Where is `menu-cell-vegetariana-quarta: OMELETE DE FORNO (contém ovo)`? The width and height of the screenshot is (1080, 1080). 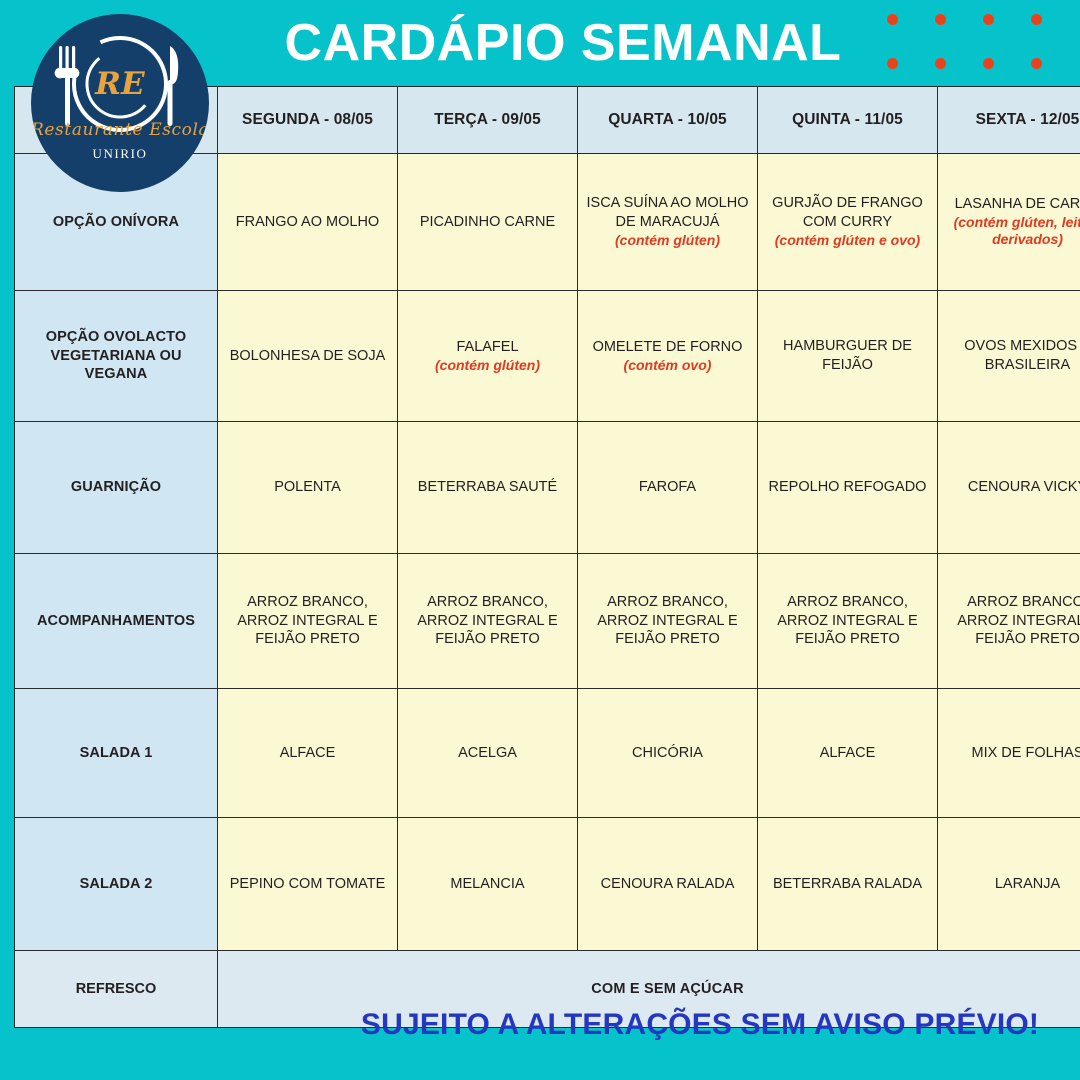 menu-cell-vegetariana-quarta: OMELETE DE FORNO (contém ovo) is located at coordinates (667, 356).